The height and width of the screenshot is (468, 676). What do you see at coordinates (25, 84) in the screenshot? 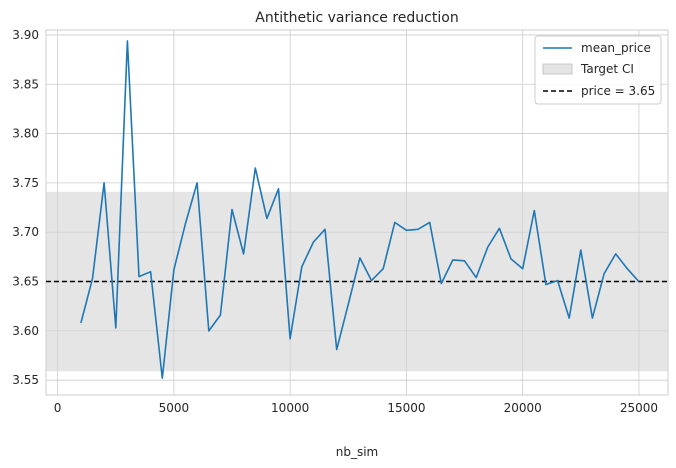
I see `y-tick-label: 3.85` at bounding box center [25, 84].